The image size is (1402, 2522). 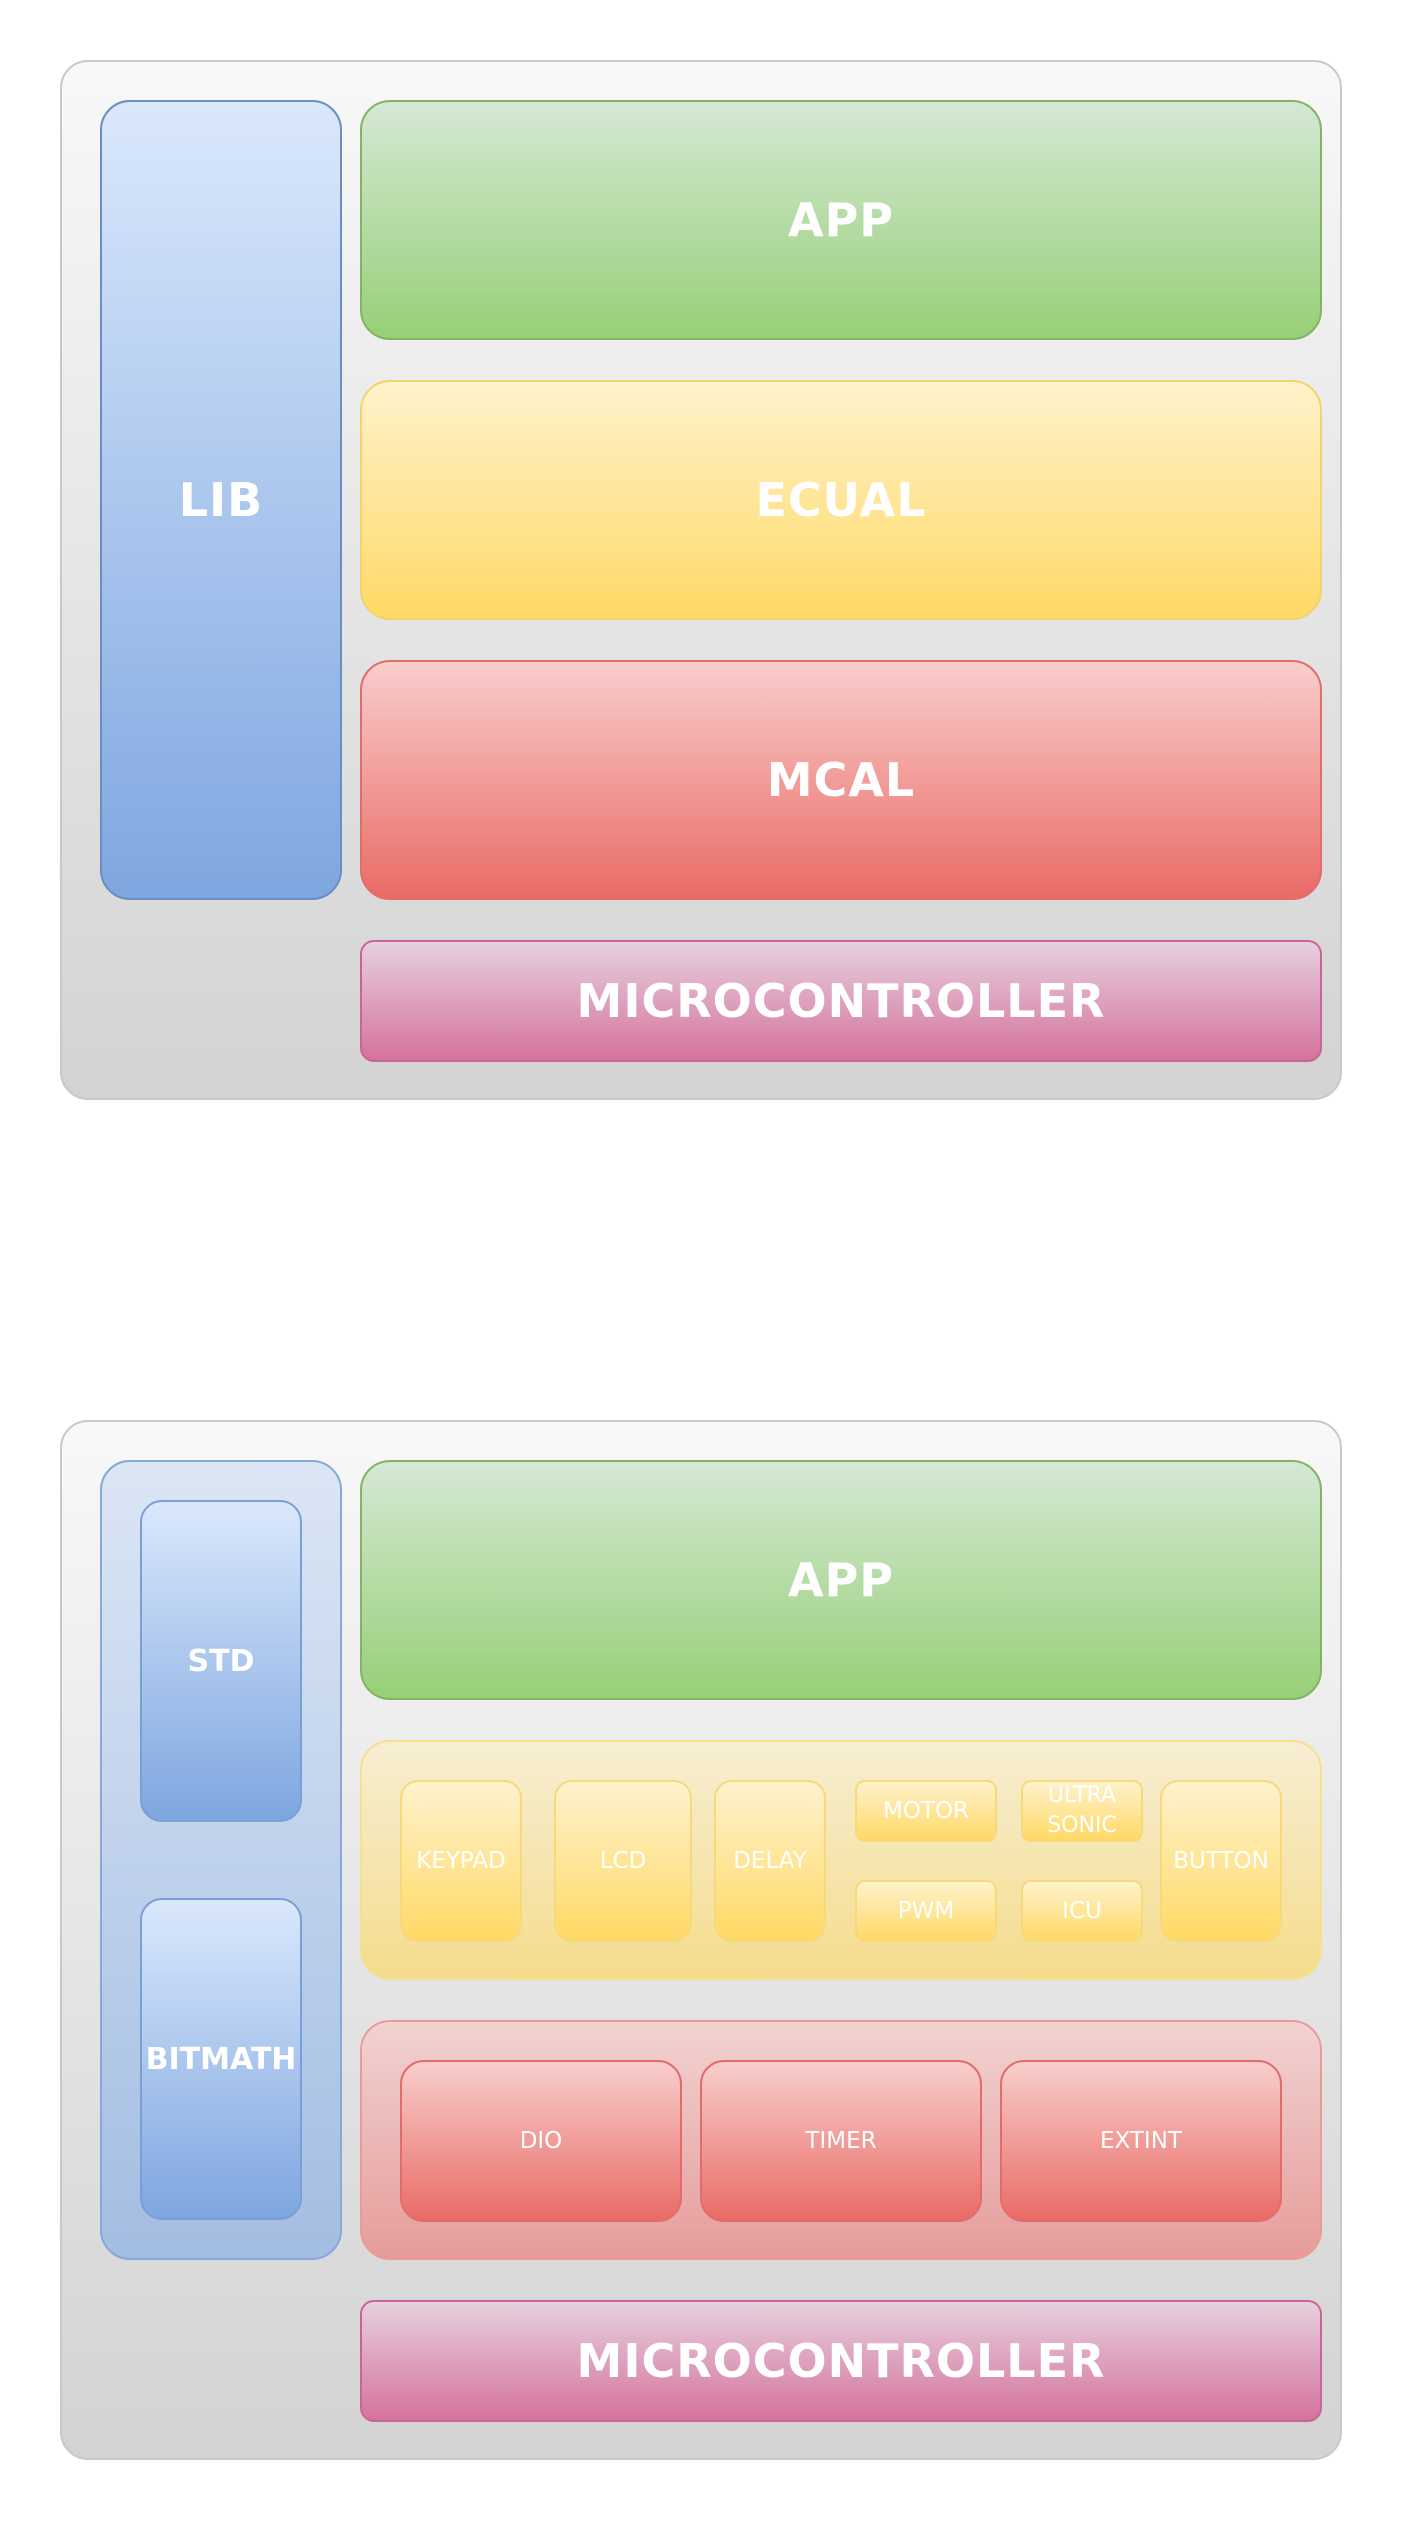 I want to click on bottom-app-label: APP, so click(x=841, y=1580).